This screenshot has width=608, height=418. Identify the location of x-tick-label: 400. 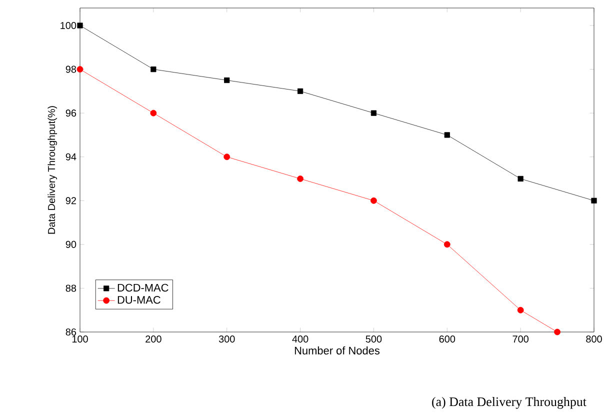
(300, 339).